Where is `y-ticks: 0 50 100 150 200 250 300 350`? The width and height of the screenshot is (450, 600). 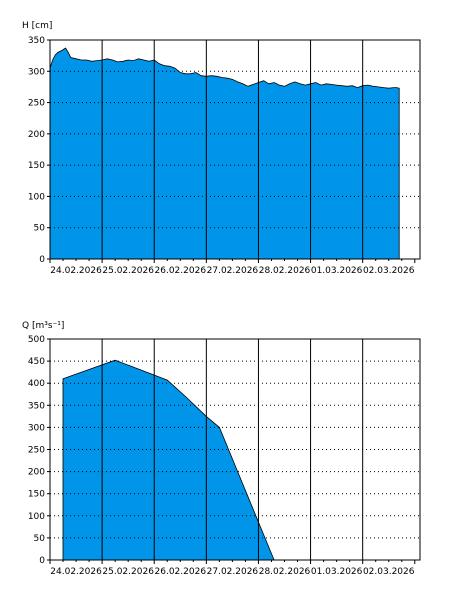
y-ticks: 0 50 100 150 200 250 300 350 is located at coordinates (39, 150).